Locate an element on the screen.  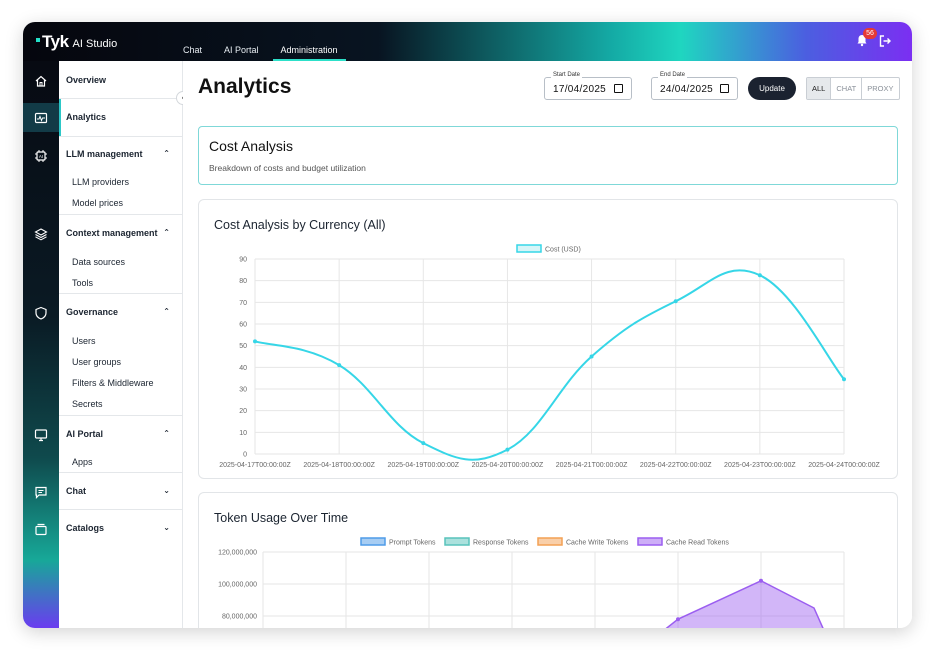
start-date-label: Start Date is located at coordinates (567, 75).